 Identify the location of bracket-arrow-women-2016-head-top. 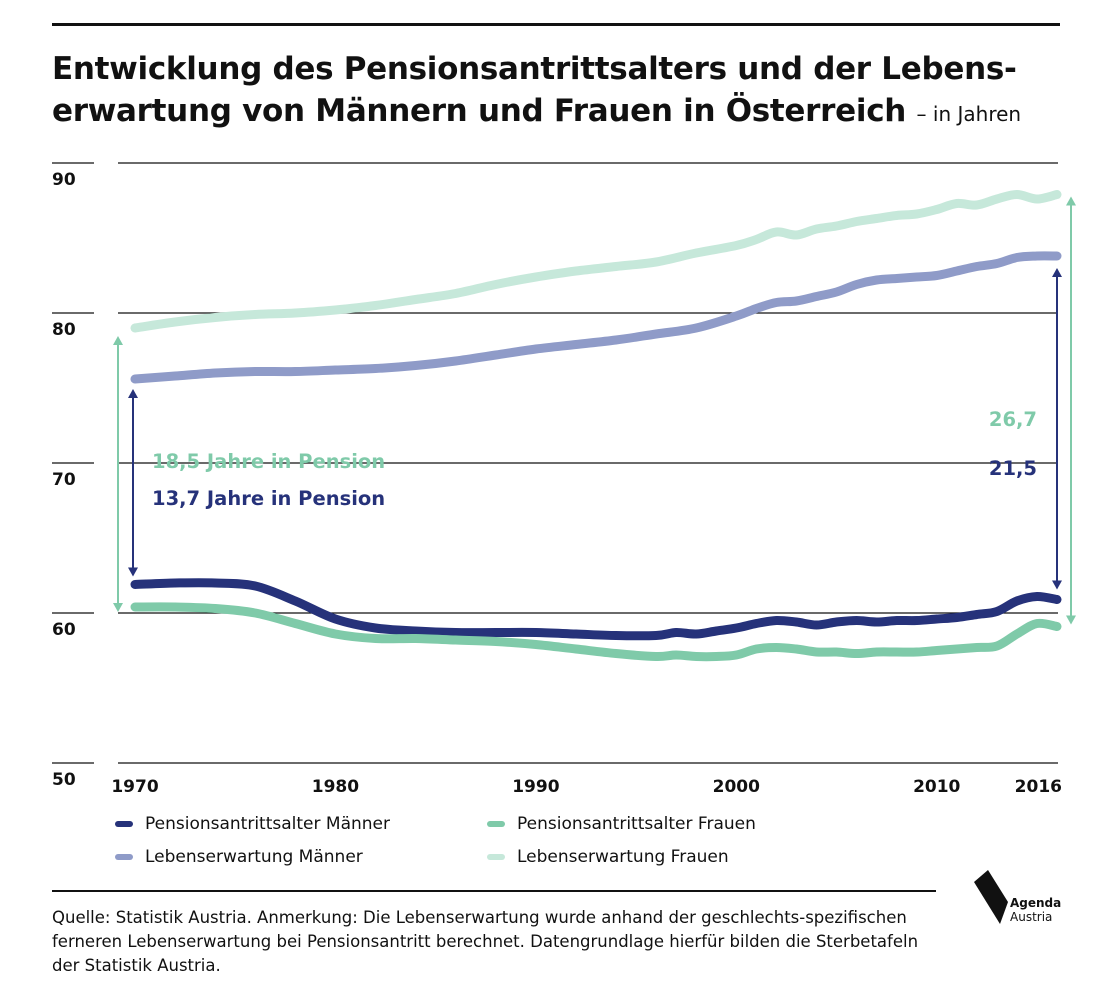
(1071, 201).